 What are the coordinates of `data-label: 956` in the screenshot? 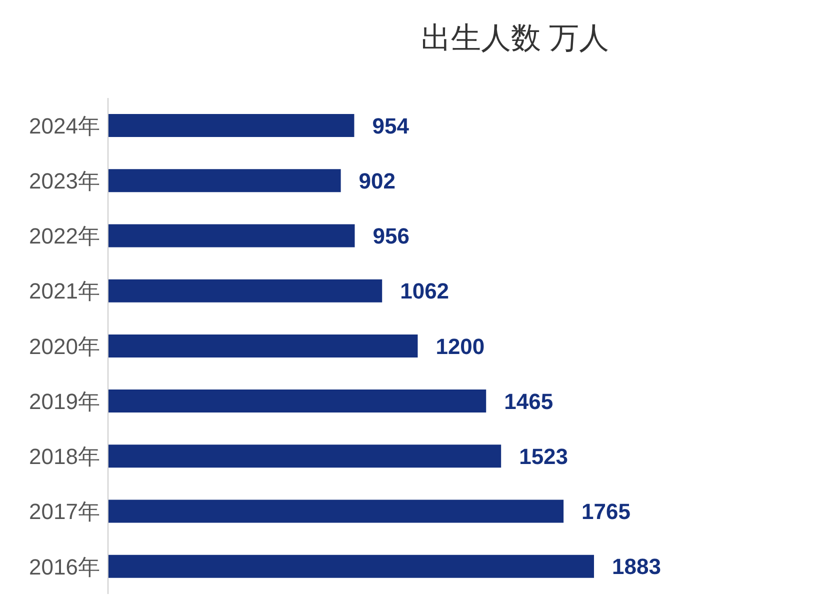 It's located at (391, 236).